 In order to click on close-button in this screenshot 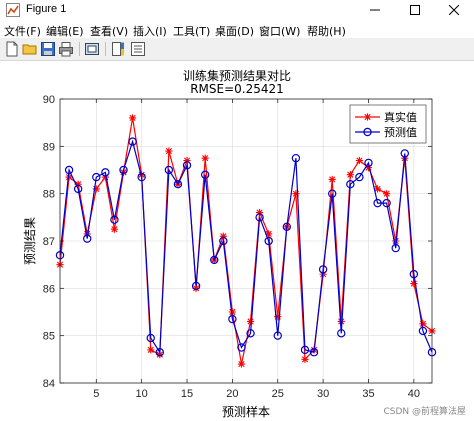, I will do `click(454, 10)`.